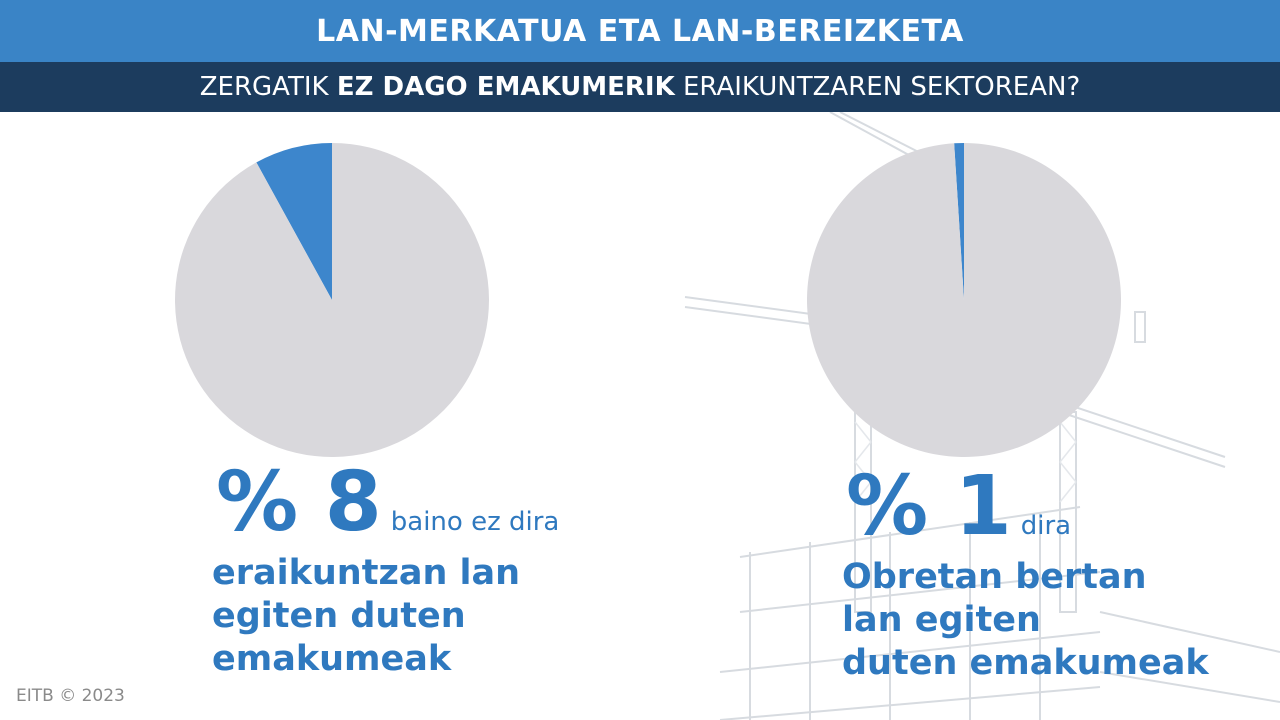 This screenshot has height=720, width=1280. What do you see at coordinates (929, 506) in the screenshot?
I see `stat-2-value: % 1` at bounding box center [929, 506].